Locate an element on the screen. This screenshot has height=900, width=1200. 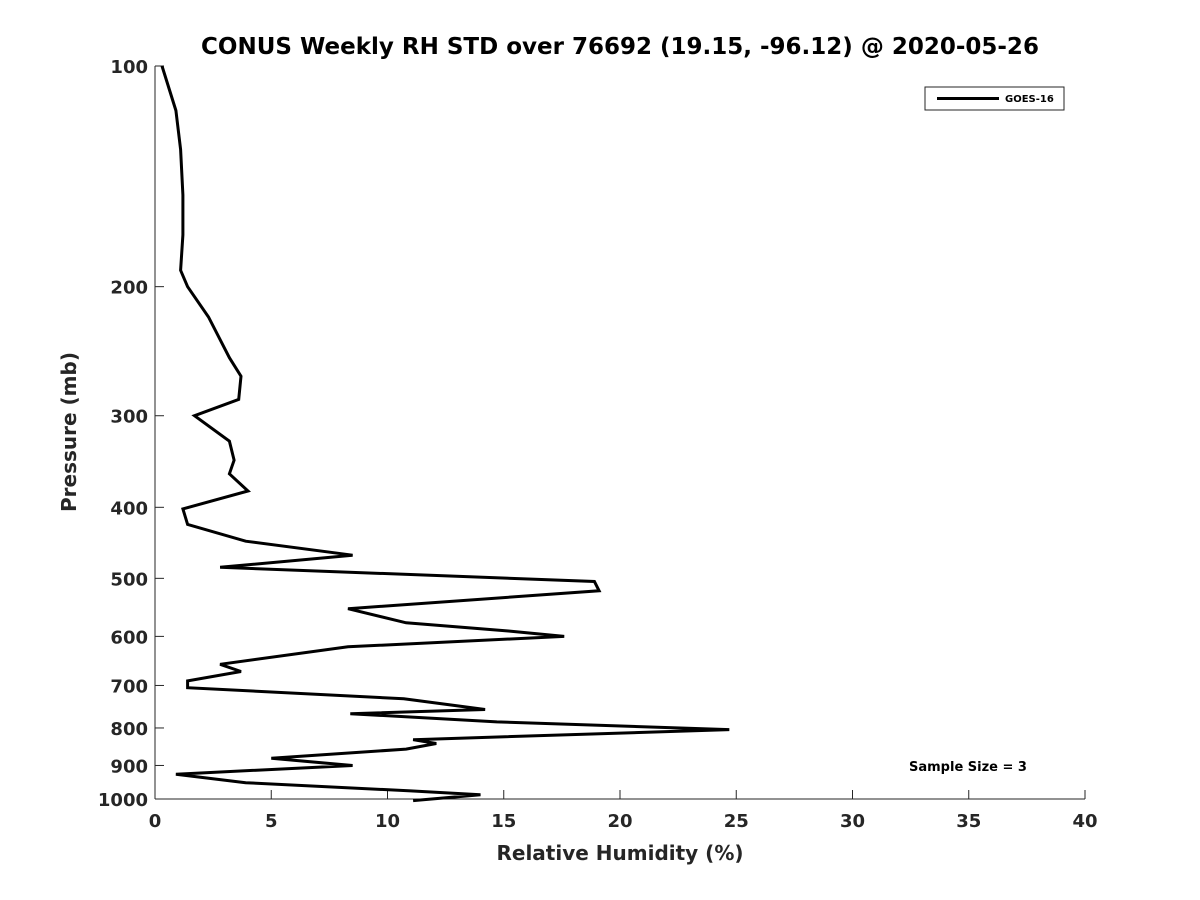
y-axis-ticks: 100 200 300 400 500 600 700 800 900 1000 is located at coordinates (131, 434).